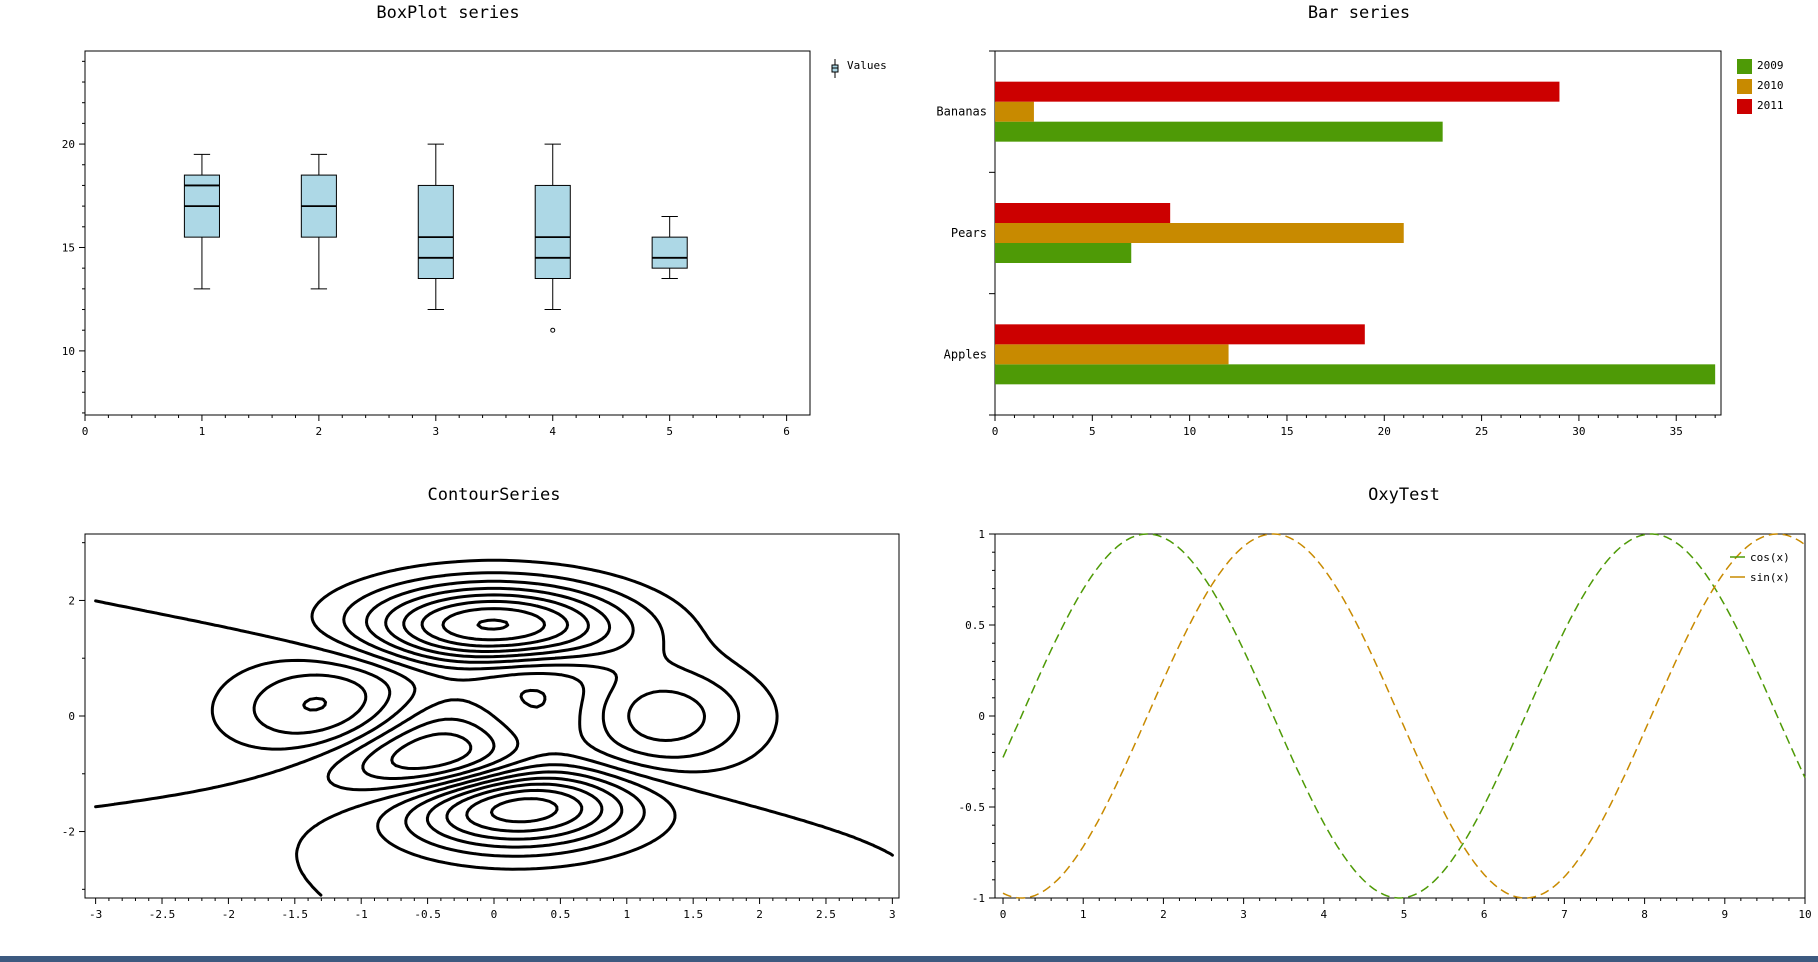 This screenshot has height=962, width=1818. What do you see at coordinates (1770, 65) in the screenshot?
I see `legend-label: 2009` at bounding box center [1770, 65].